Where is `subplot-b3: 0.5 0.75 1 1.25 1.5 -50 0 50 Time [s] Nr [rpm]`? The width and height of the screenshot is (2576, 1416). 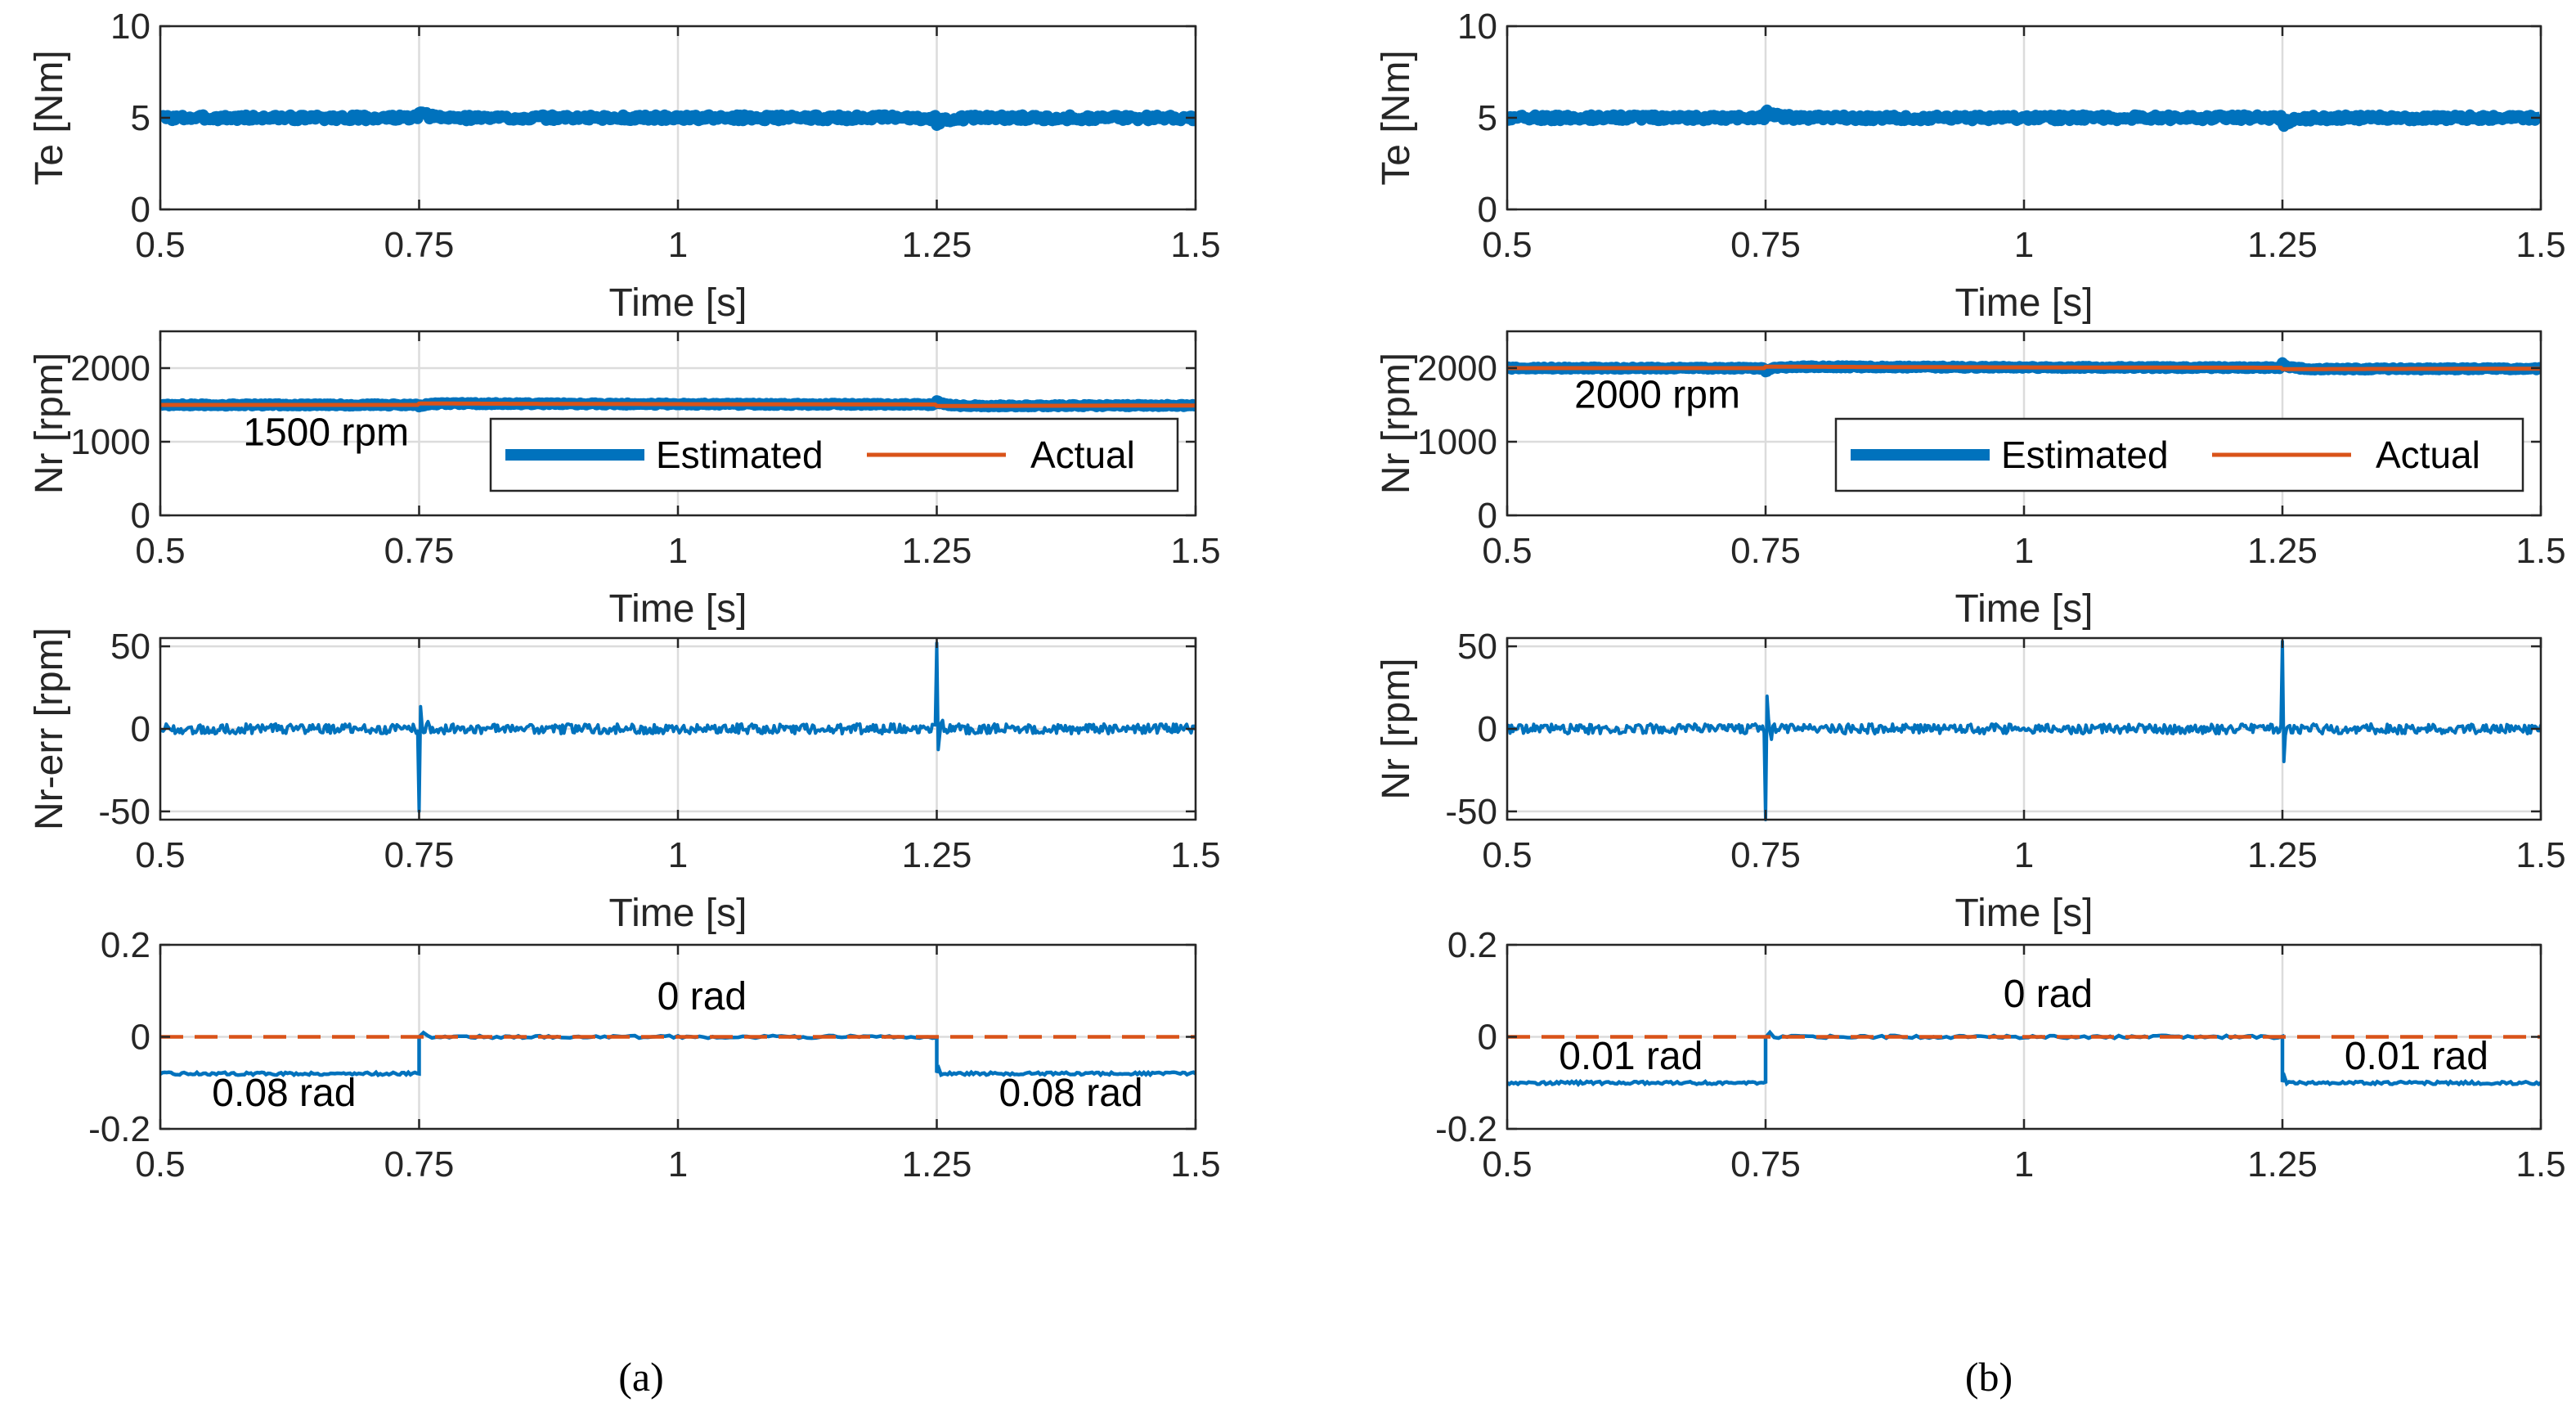
subplot-b3: 0.5 0.75 1 1.25 1.5 -50 0 50 Time [s] Nr [rpm] is located at coordinates (1970, 781).